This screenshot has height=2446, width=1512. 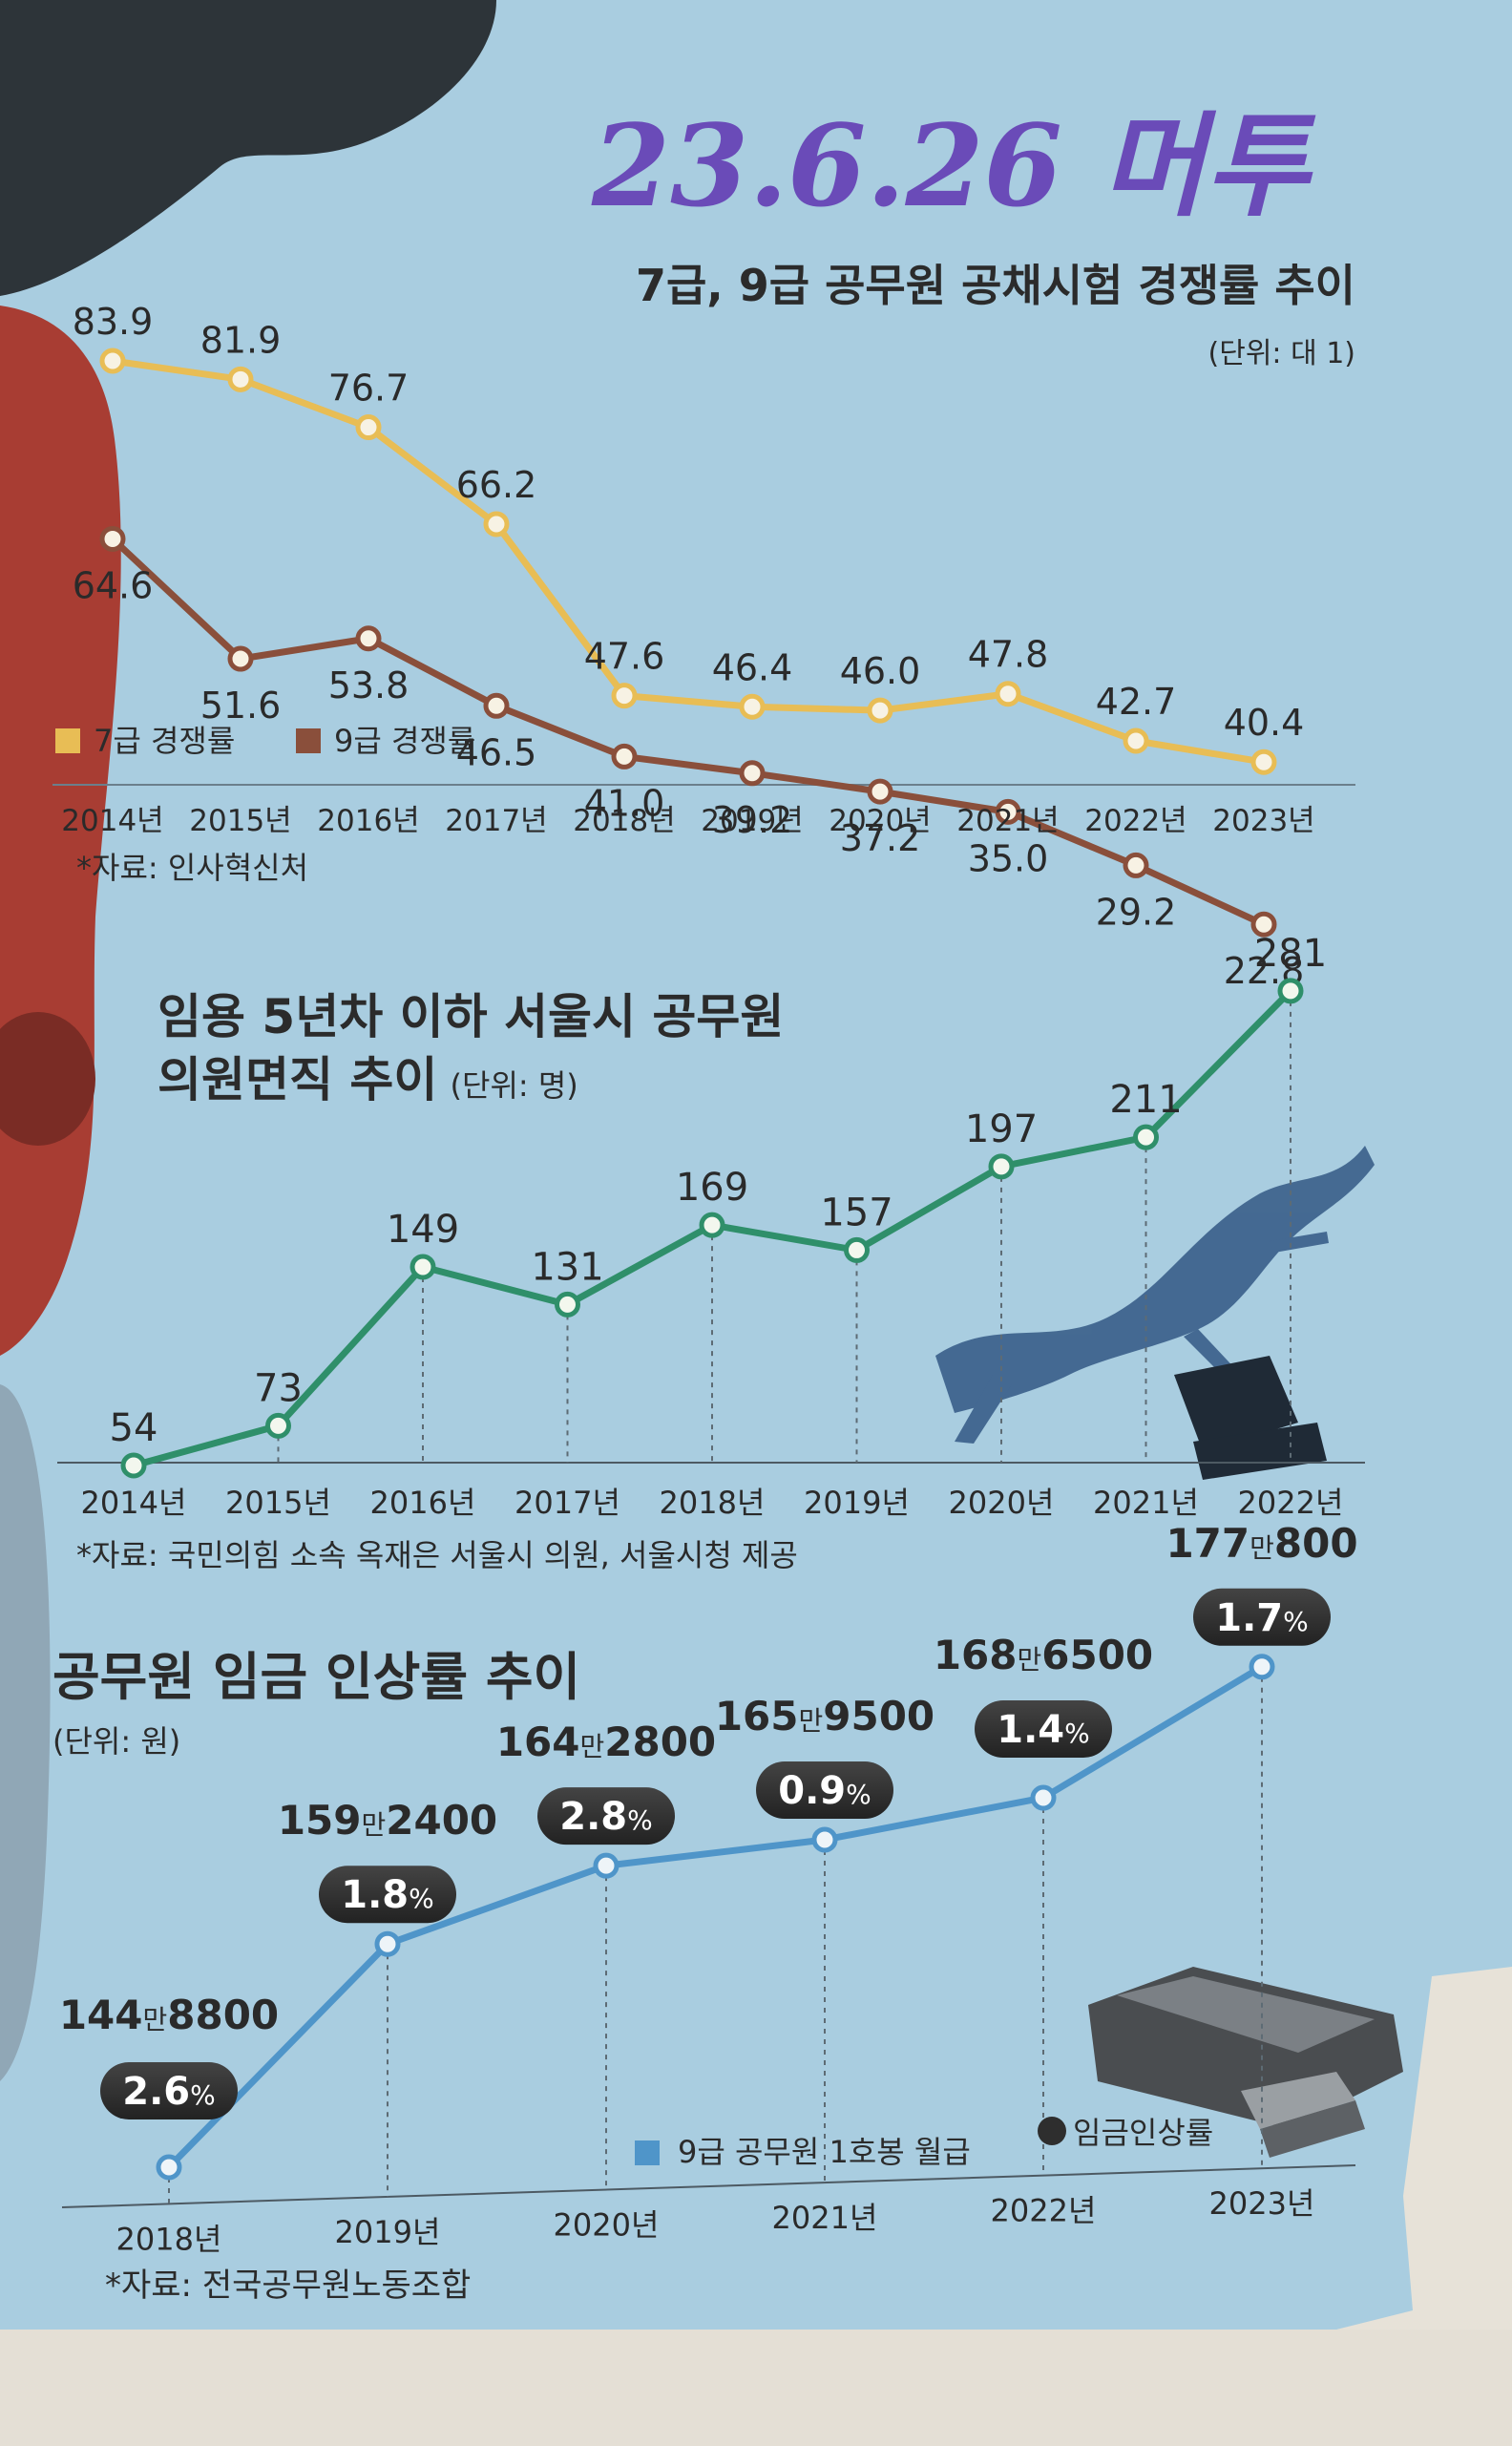 What do you see at coordinates (423, 1230) in the screenshot?
I see `value-label: 149` at bounding box center [423, 1230].